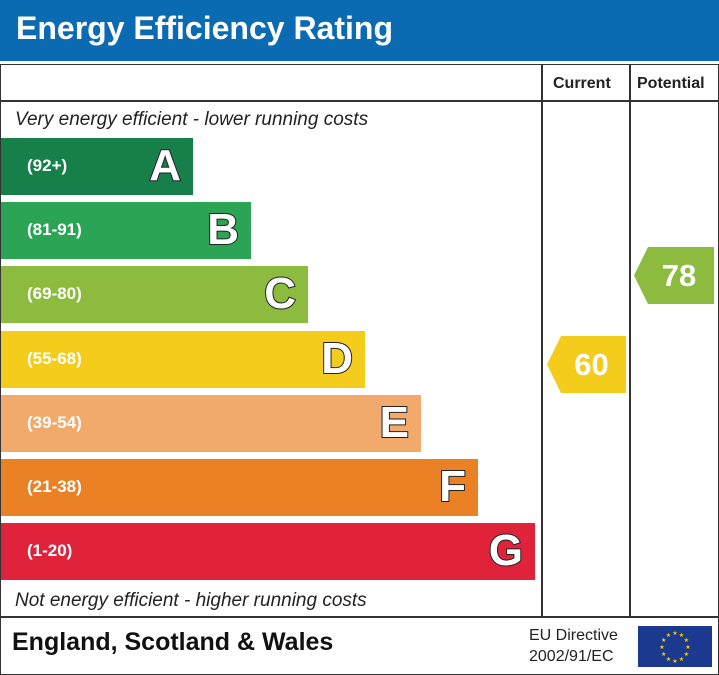 The height and width of the screenshot is (675, 719). I want to click on potential-rating-arrow: 78, so click(674, 275).